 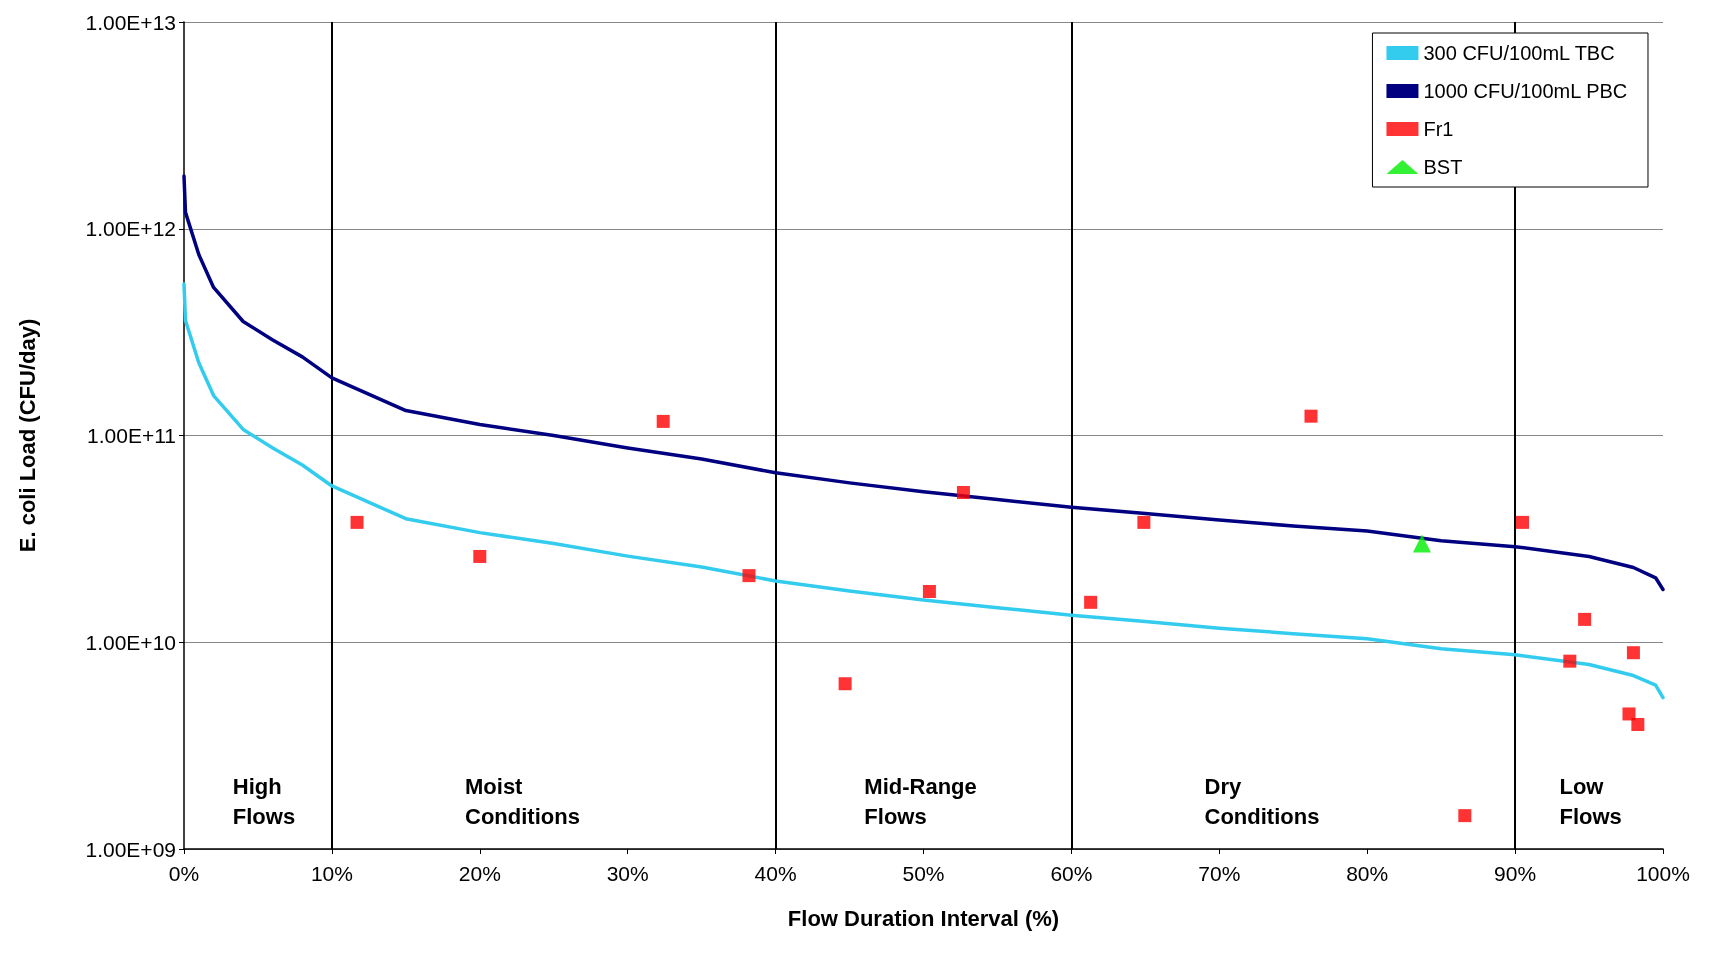 What do you see at coordinates (1590, 801) in the screenshot?
I see `annotation: Low Flows` at bounding box center [1590, 801].